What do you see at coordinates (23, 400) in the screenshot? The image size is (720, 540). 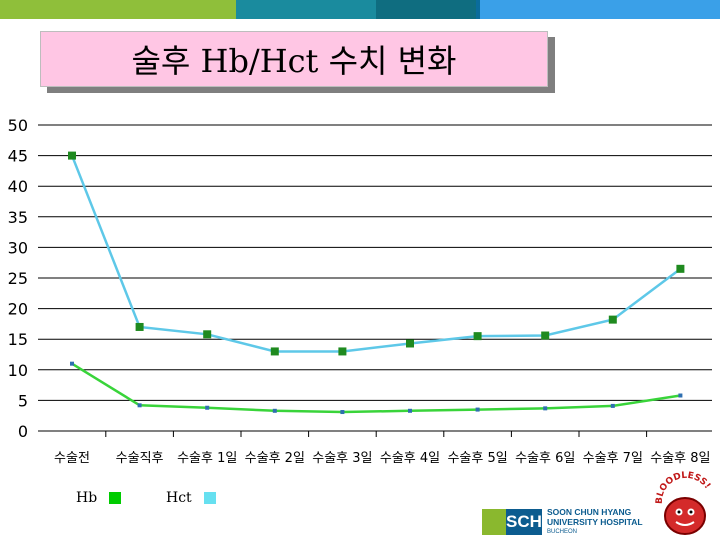 I see `y-tick-label: 5` at bounding box center [23, 400].